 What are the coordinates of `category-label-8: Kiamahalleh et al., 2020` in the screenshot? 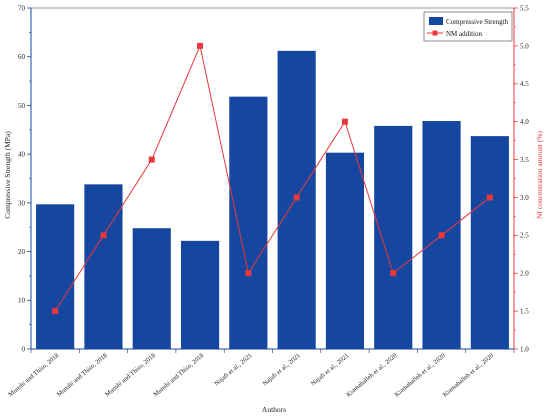 It's located at (371, 375).